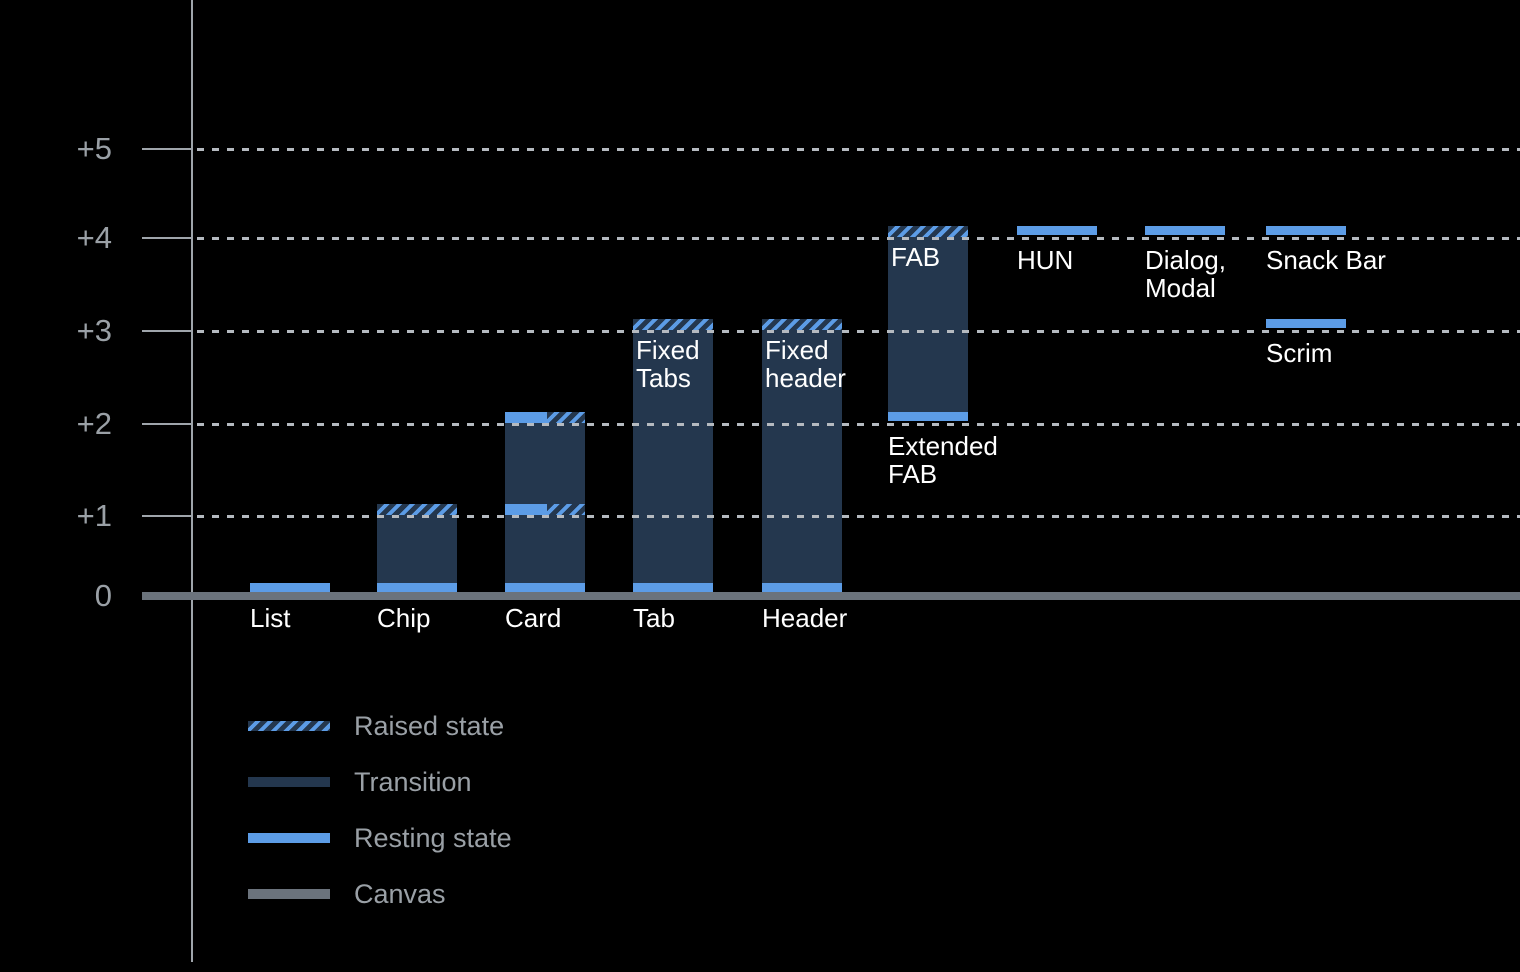 The image size is (1520, 972). Describe the element at coordinates (1185, 274) in the screenshot. I see `bar-label-dialog-modal: Dialog, Modal` at that location.